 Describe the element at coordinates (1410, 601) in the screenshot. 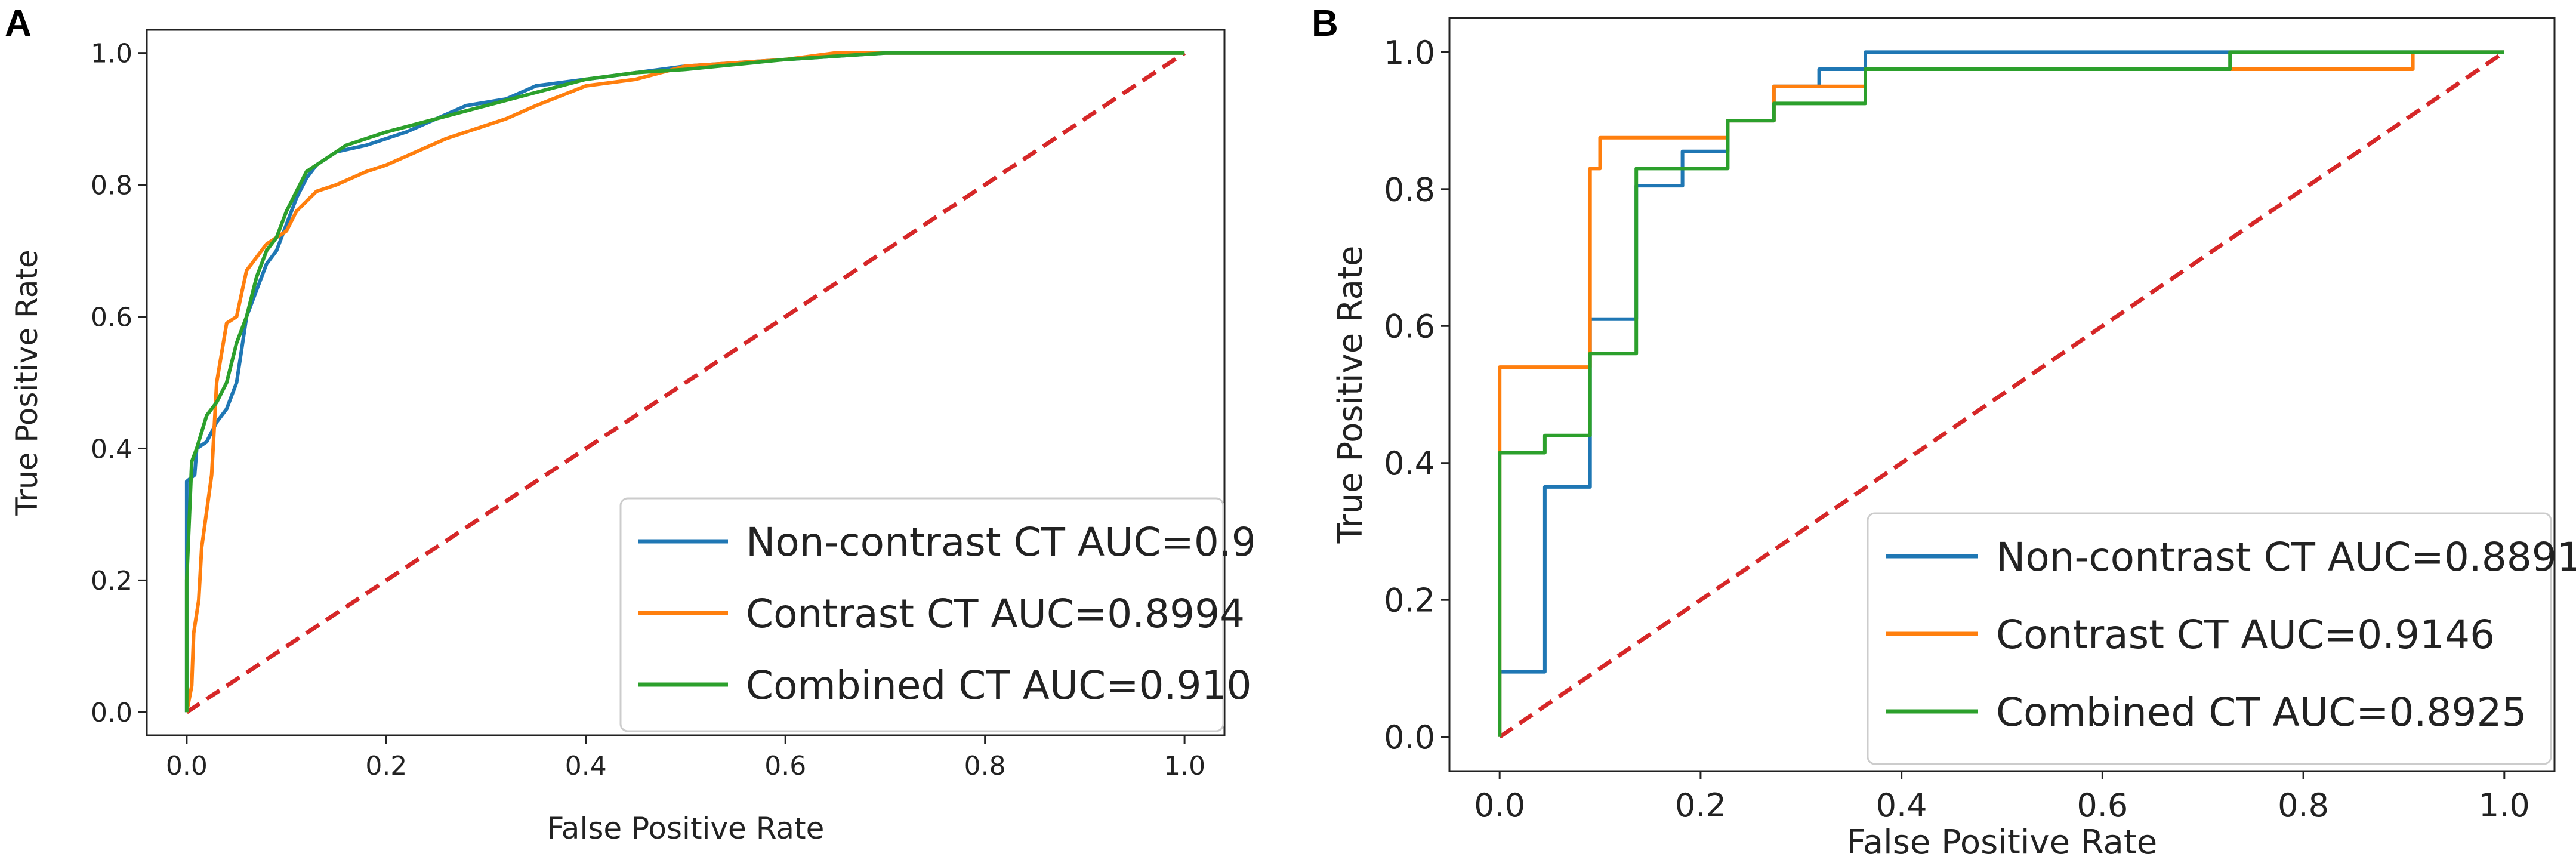

I see `chart-b-ytick-label: 0.2` at that location.